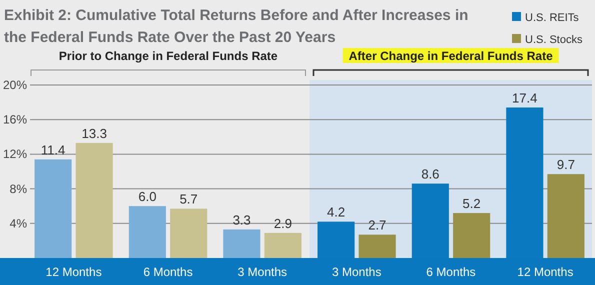 Image resolution: width=595 pixels, height=285 pixels. Describe the element at coordinates (168, 56) in the screenshot. I see `text: Prior to Change in Federal Funds Rate` at that location.